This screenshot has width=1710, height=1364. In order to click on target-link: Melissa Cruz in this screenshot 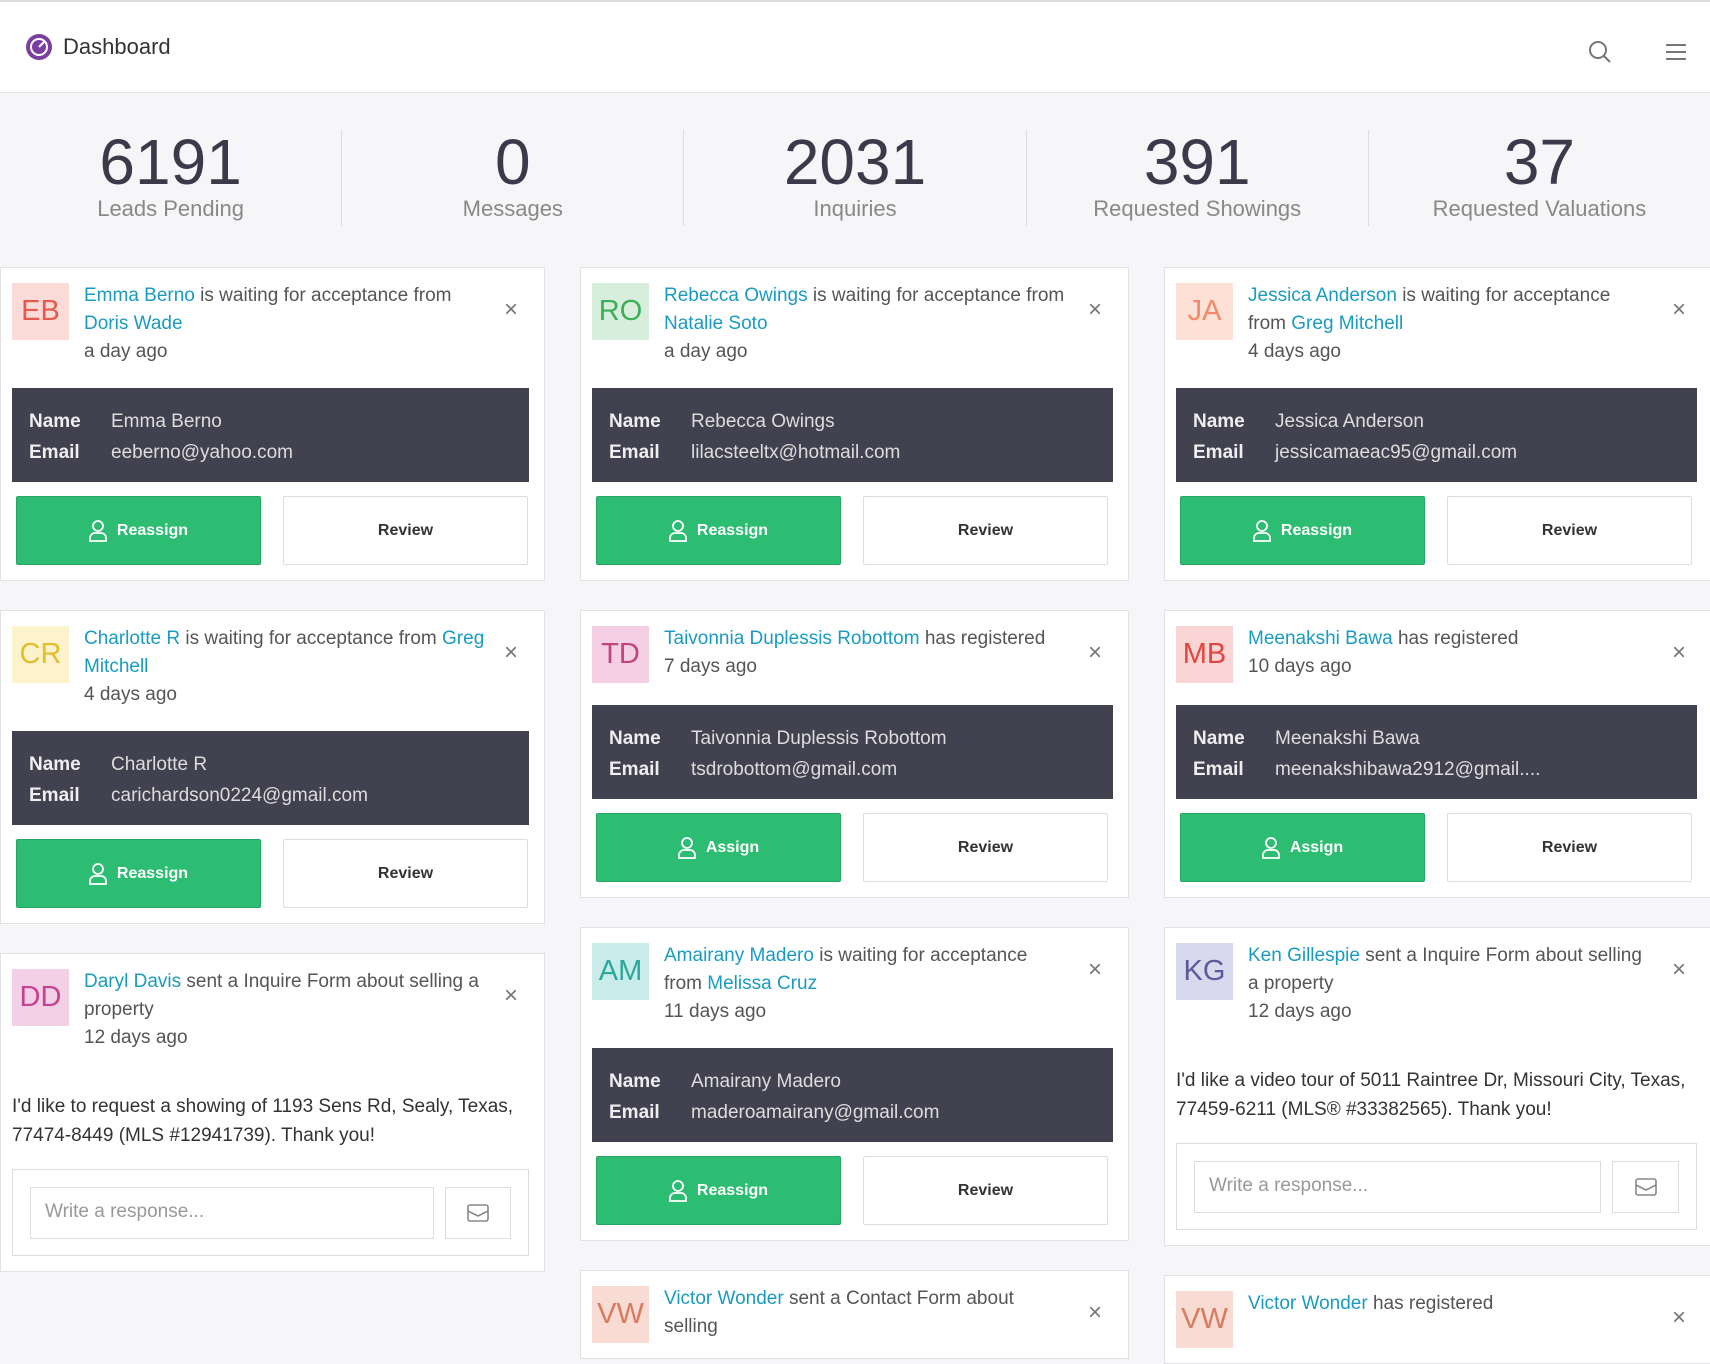, I will do `click(762, 983)`.